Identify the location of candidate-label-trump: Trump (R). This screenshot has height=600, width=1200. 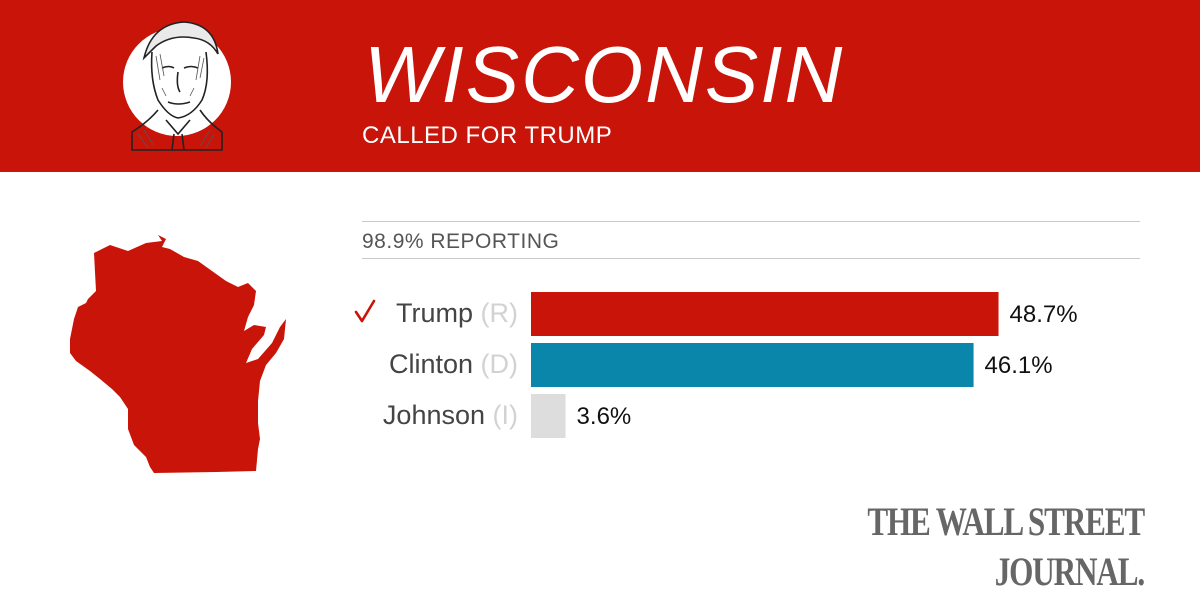
(457, 313).